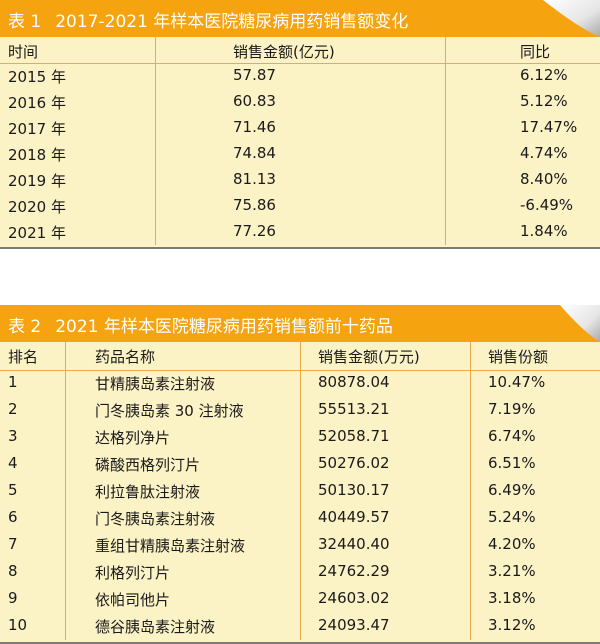 Image resolution: width=600 pixels, height=644 pixels. I want to click on table1-cell: 17.47%, so click(549, 127).